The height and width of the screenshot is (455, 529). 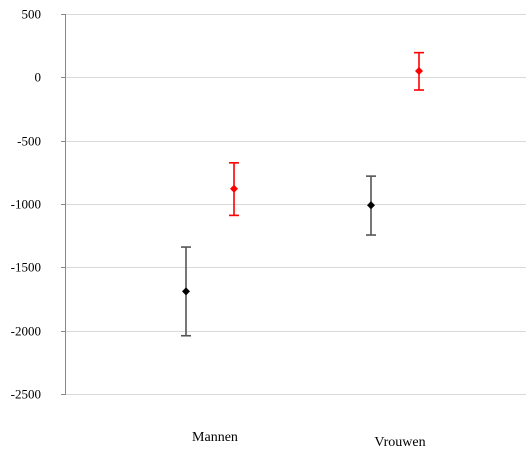 I want to click on y-tick-label: -2500, so click(x=26, y=394).